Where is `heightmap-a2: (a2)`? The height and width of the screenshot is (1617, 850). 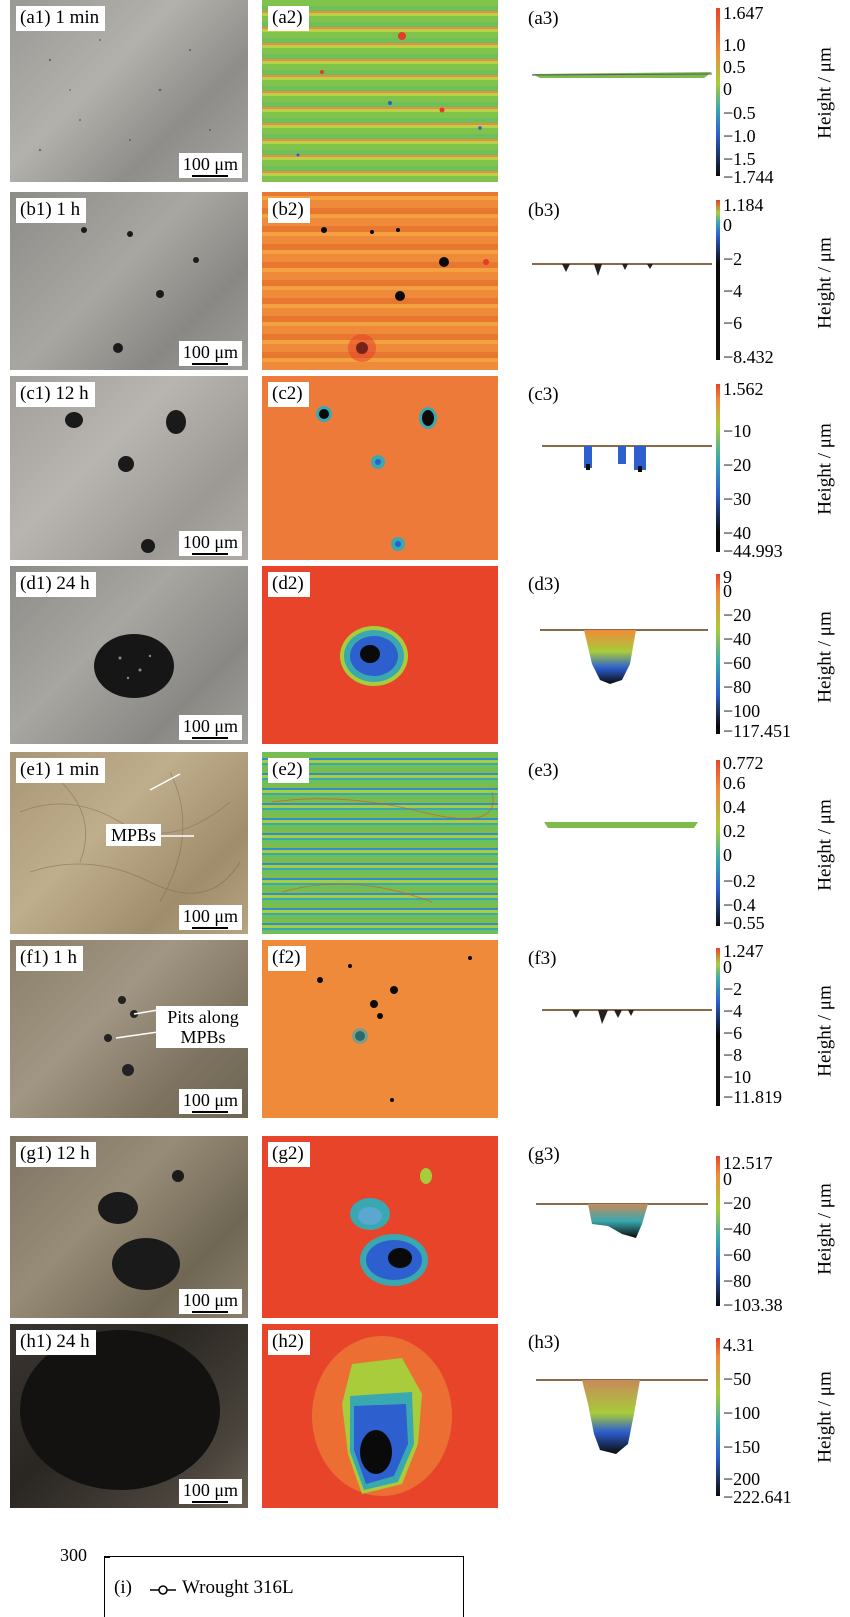
heightmap-a2: (a2) is located at coordinates (380, 91).